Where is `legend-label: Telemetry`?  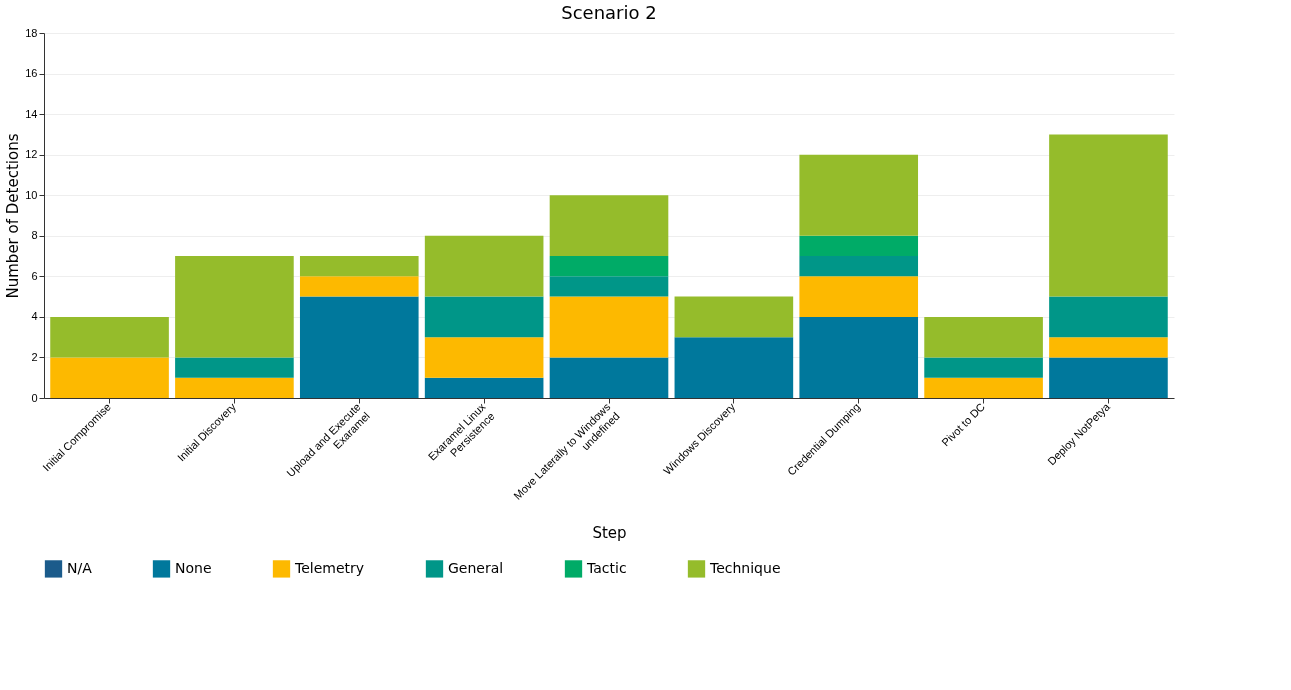 legend-label: Telemetry is located at coordinates (329, 567).